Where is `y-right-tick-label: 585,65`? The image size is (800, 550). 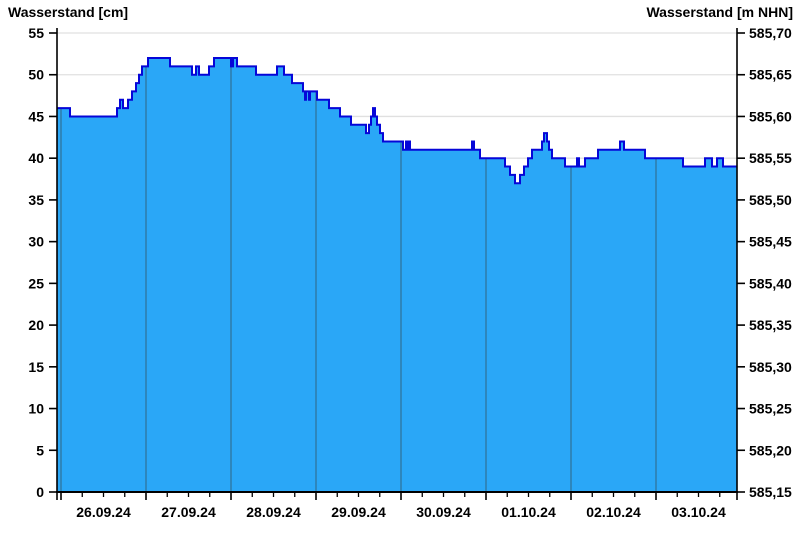 y-right-tick-label: 585,65 is located at coordinates (770, 75).